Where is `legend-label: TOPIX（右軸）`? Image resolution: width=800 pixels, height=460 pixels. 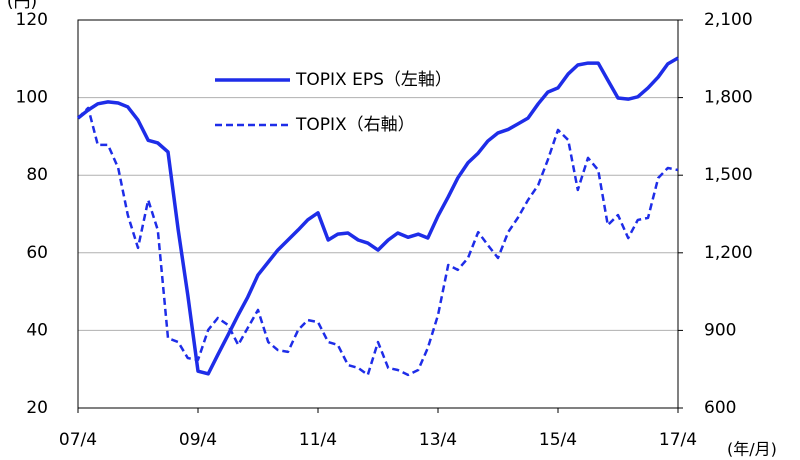 legend-label: TOPIX（右軸） is located at coordinates (355, 125).